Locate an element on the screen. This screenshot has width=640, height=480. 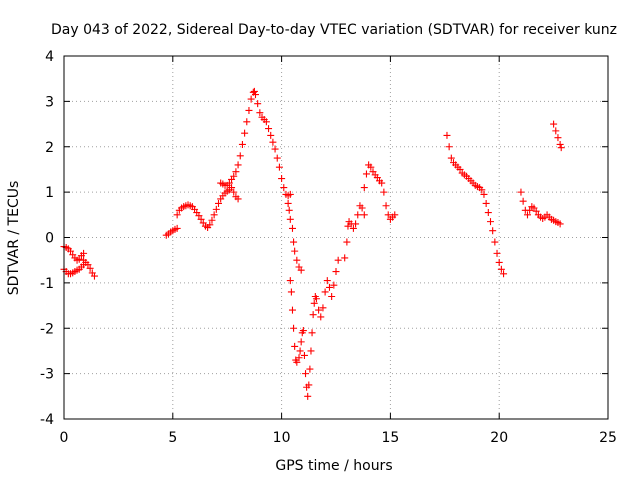
y-tick-label: -2 is located at coordinates (47, 329).